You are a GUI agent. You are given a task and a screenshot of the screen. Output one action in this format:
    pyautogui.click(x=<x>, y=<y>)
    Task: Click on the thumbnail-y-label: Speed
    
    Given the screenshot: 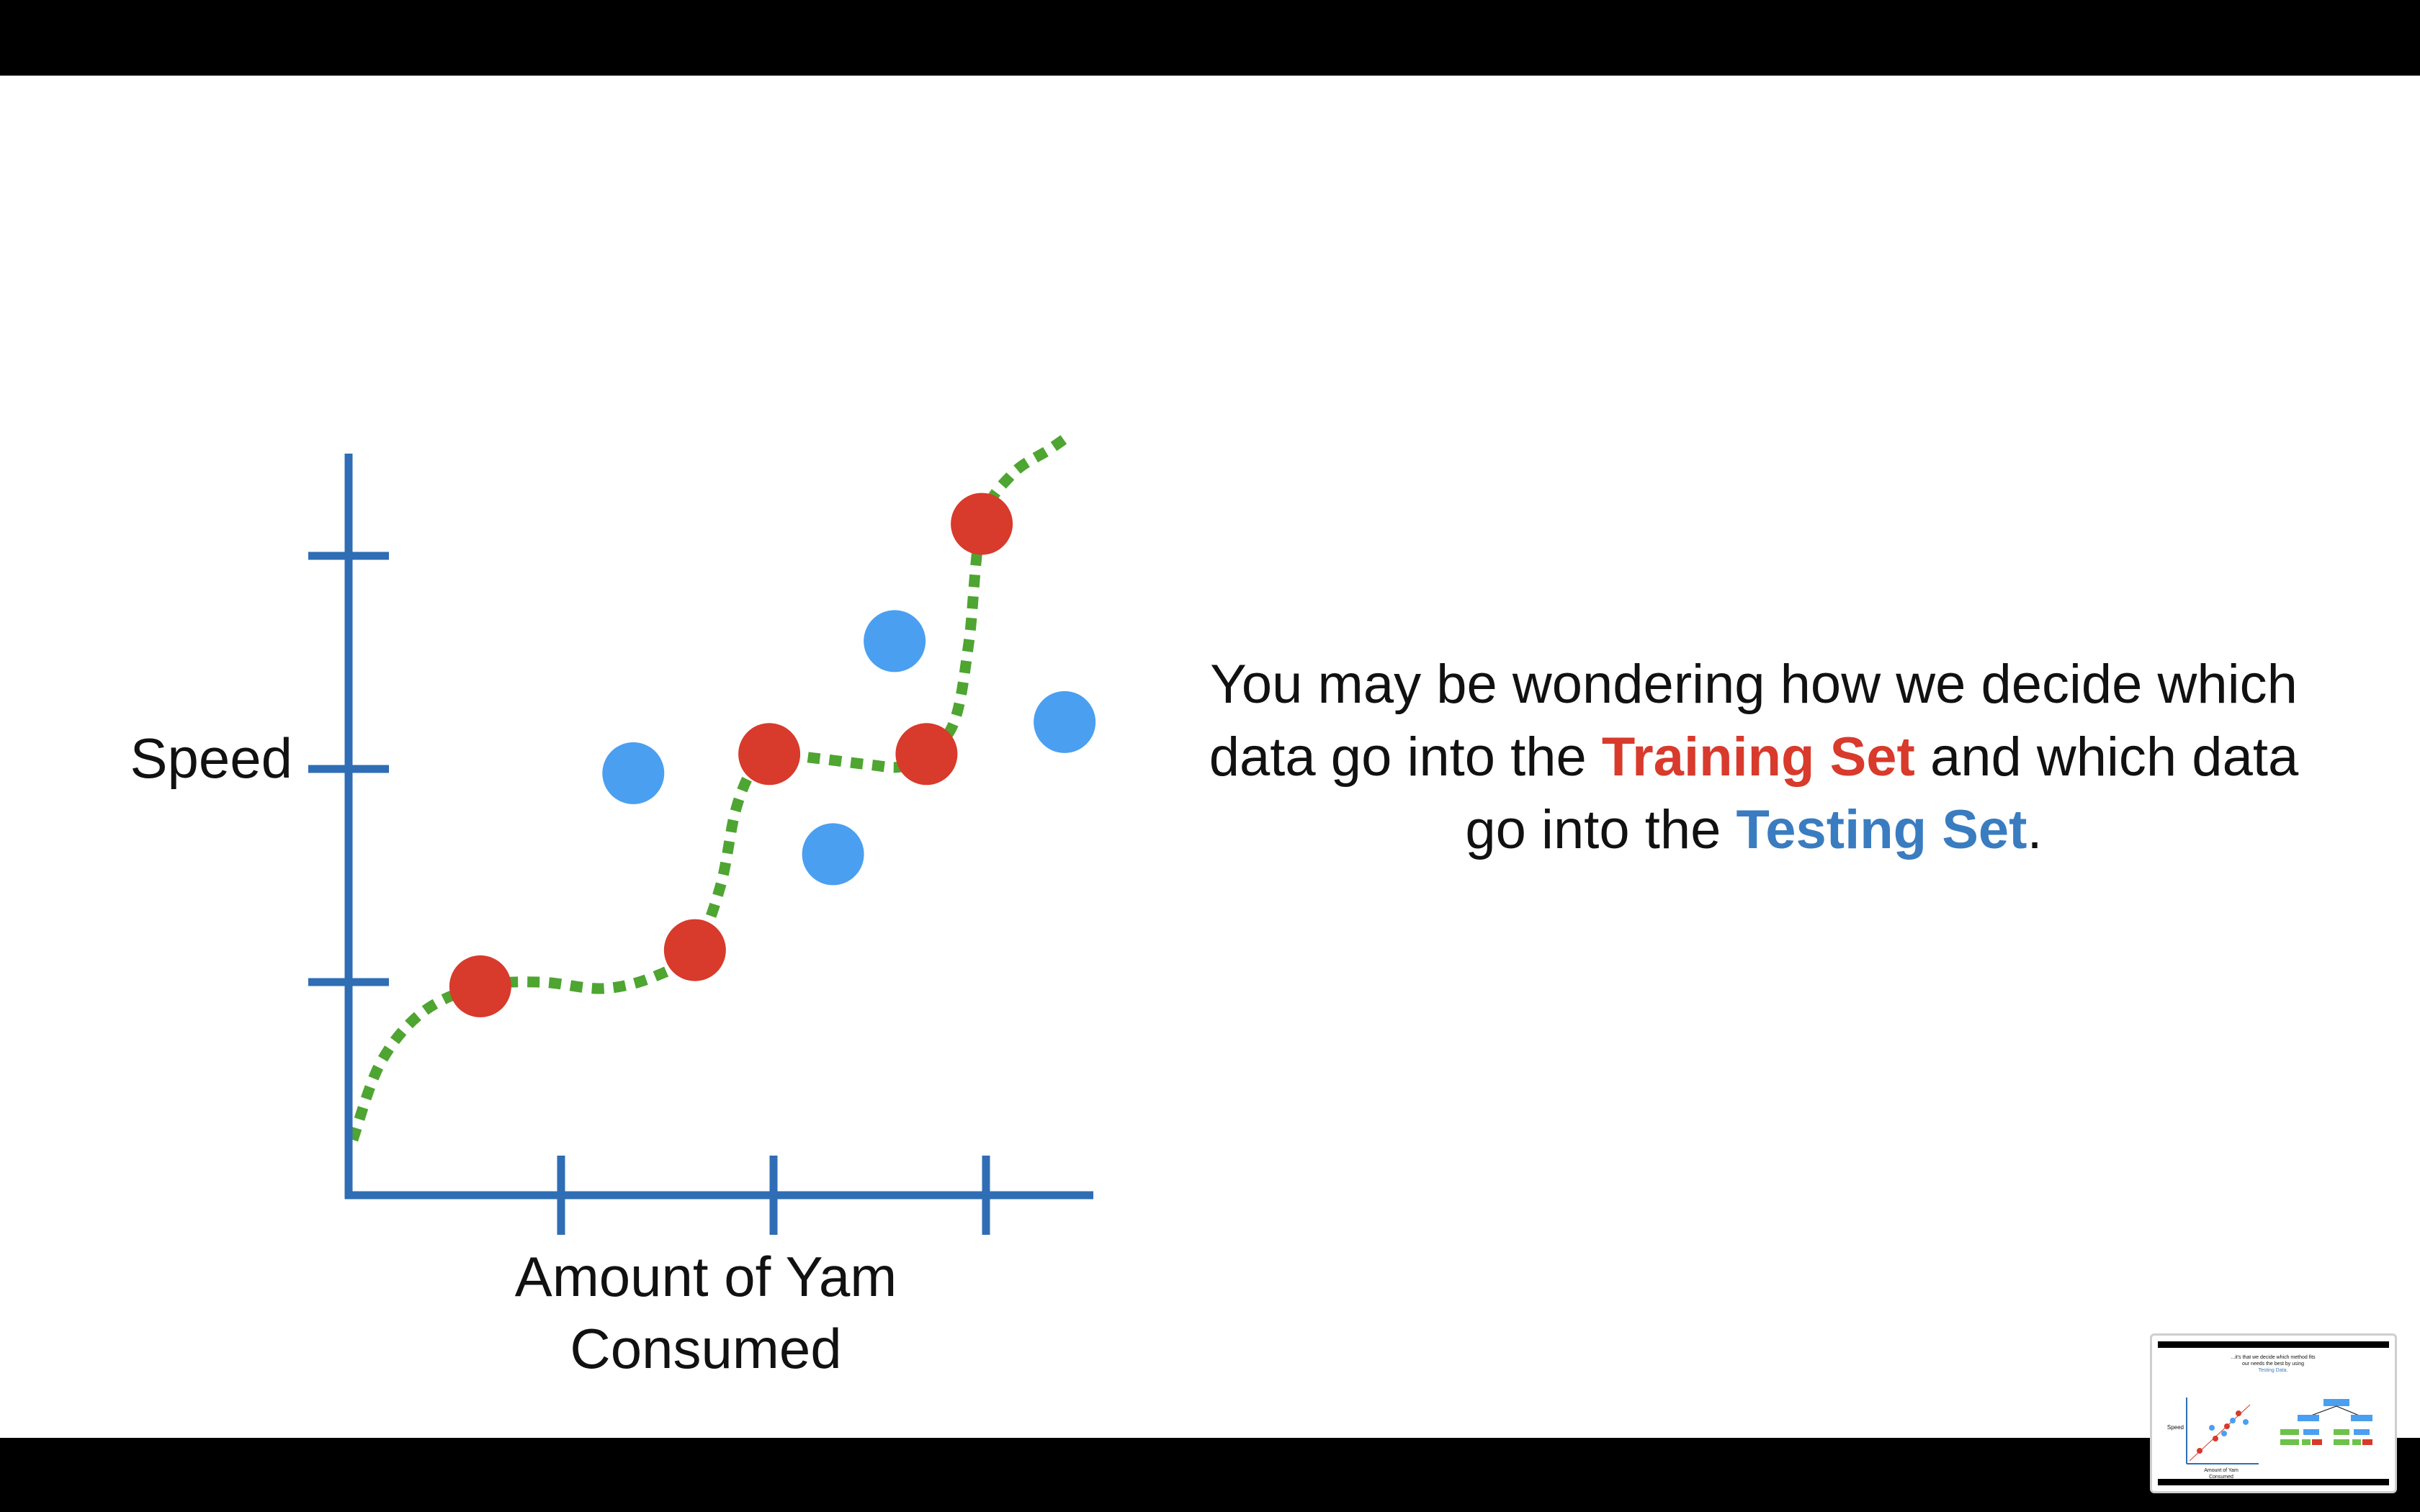 What is the action you would take?
    pyautogui.click(x=2175, y=1427)
    